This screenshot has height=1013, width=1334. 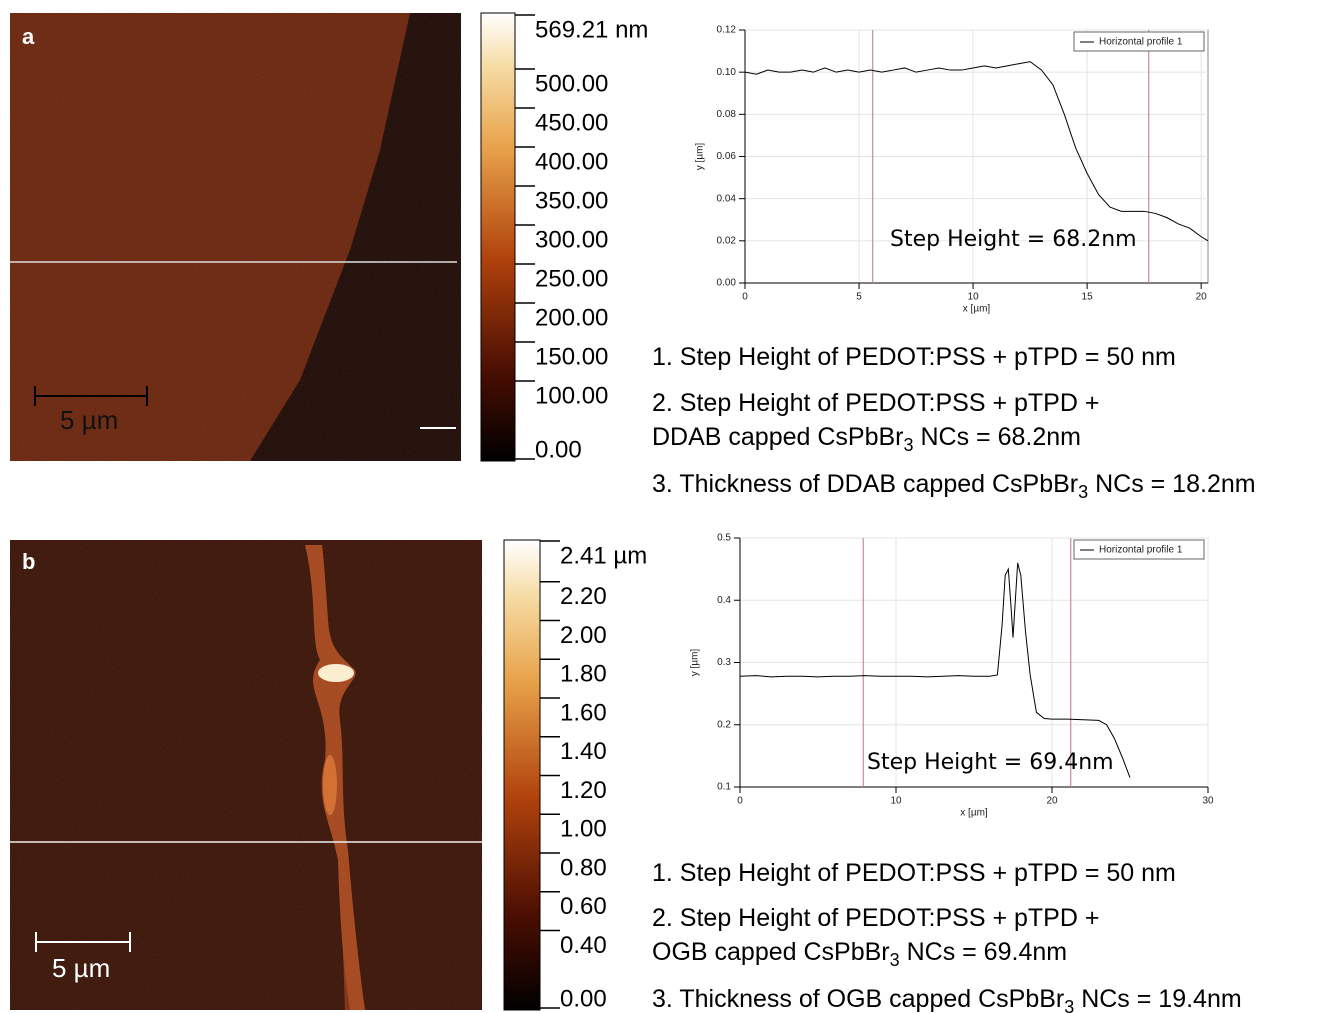 What do you see at coordinates (997, 437) in the screenshot?
I see `note-text: NCs = 68.2nm` at bounding box center [997, 437].